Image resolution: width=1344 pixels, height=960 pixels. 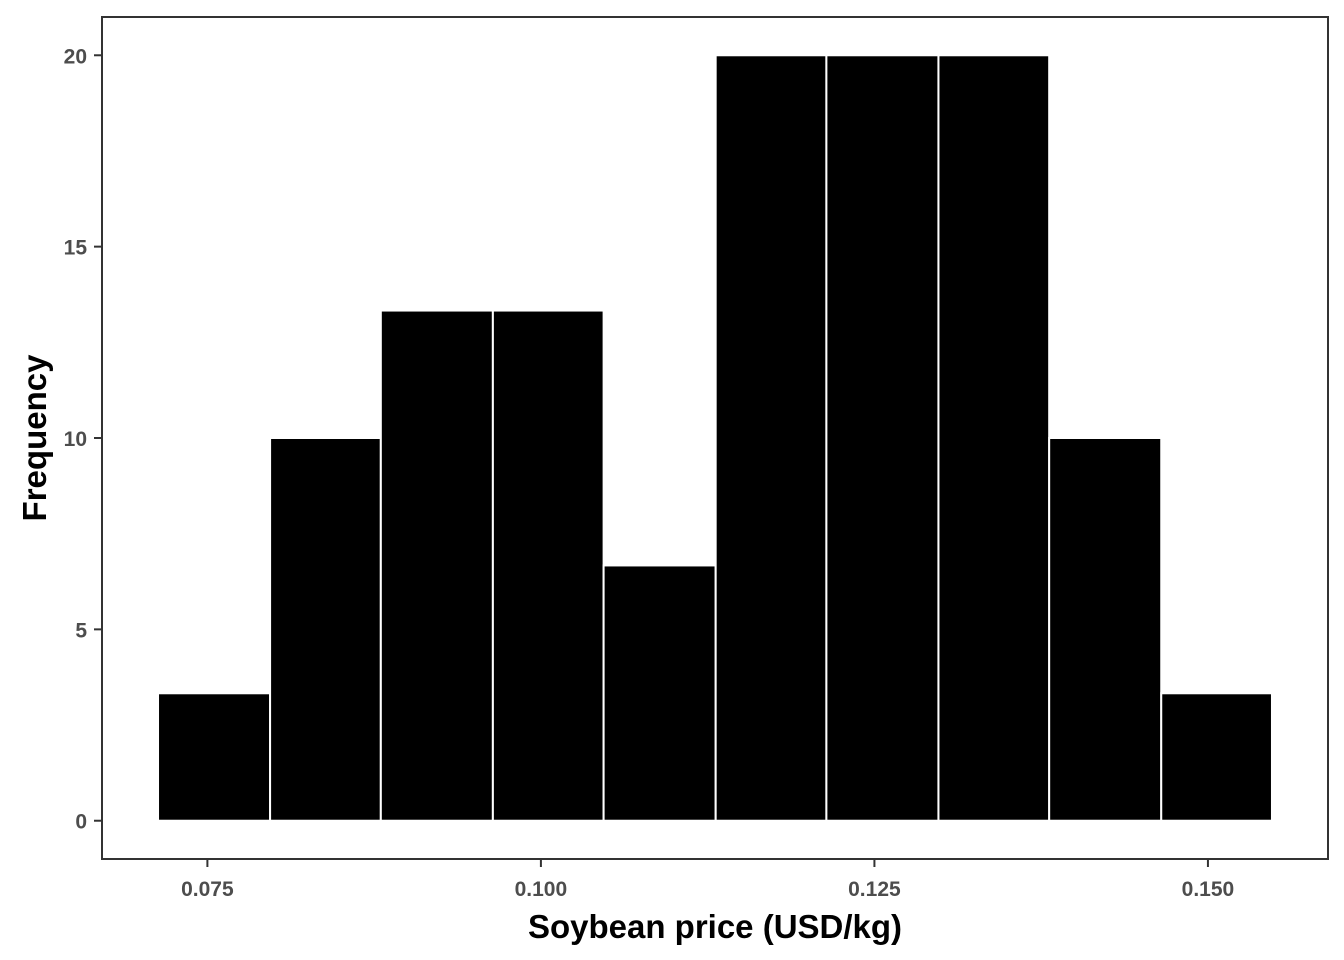 I want to click on y-tick-label: 20, so click(x=75, y=56).